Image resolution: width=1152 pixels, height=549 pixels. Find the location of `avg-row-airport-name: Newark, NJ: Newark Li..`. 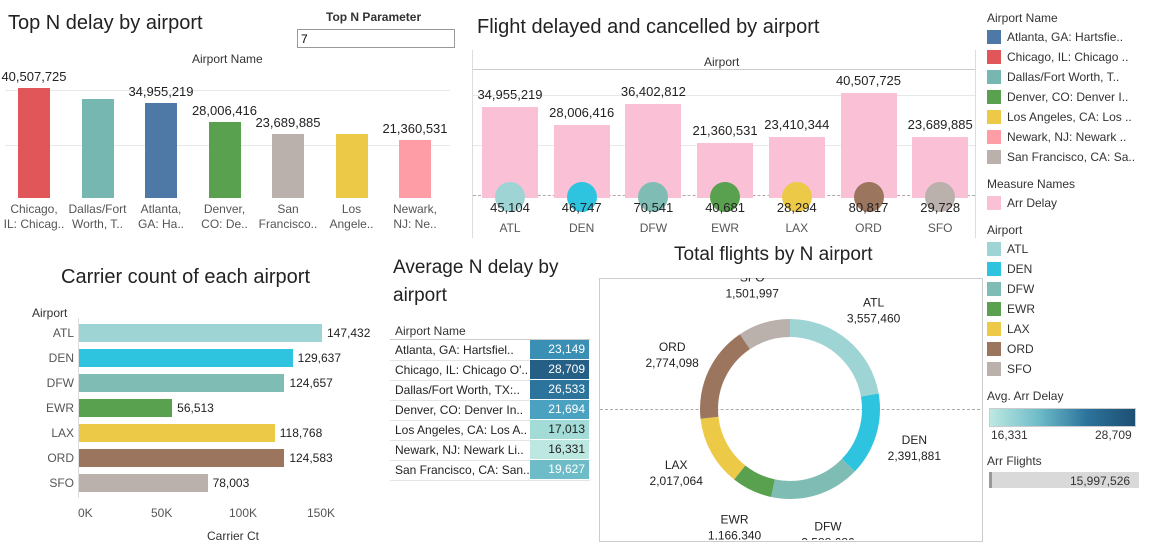

avg-row-airport-name: Newark, NJ: Newark Li.. is located at coordinates (459, 450).